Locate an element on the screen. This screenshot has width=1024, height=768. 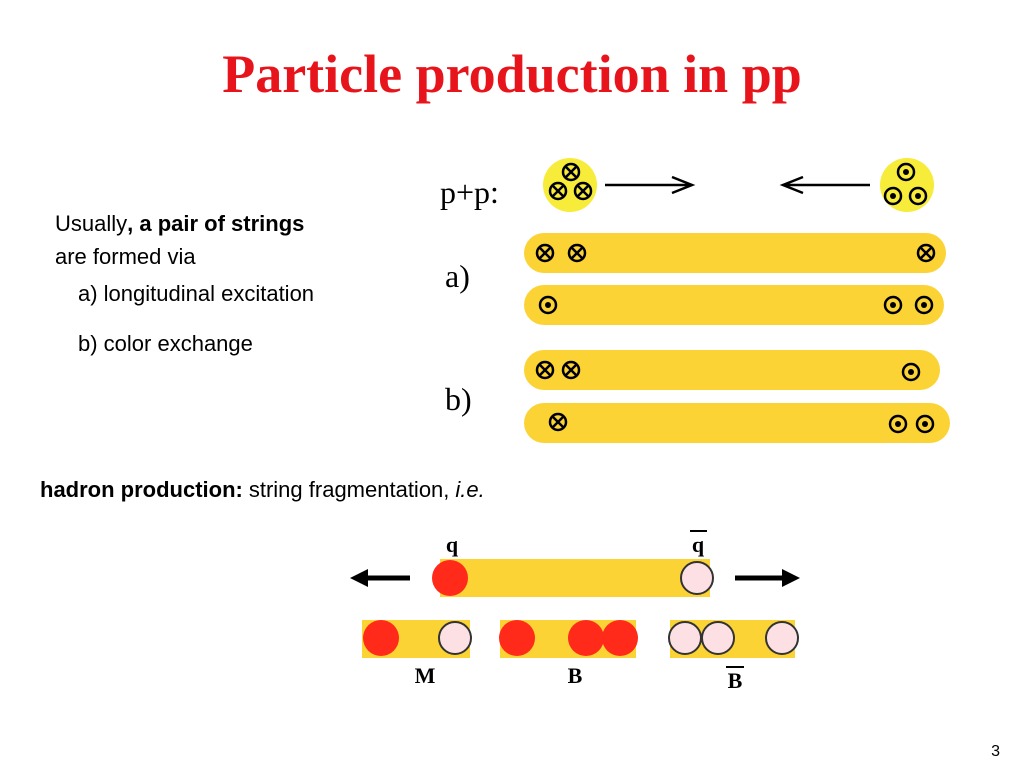
line: Usually, a pair of strings is located at coordinates (179, 223).